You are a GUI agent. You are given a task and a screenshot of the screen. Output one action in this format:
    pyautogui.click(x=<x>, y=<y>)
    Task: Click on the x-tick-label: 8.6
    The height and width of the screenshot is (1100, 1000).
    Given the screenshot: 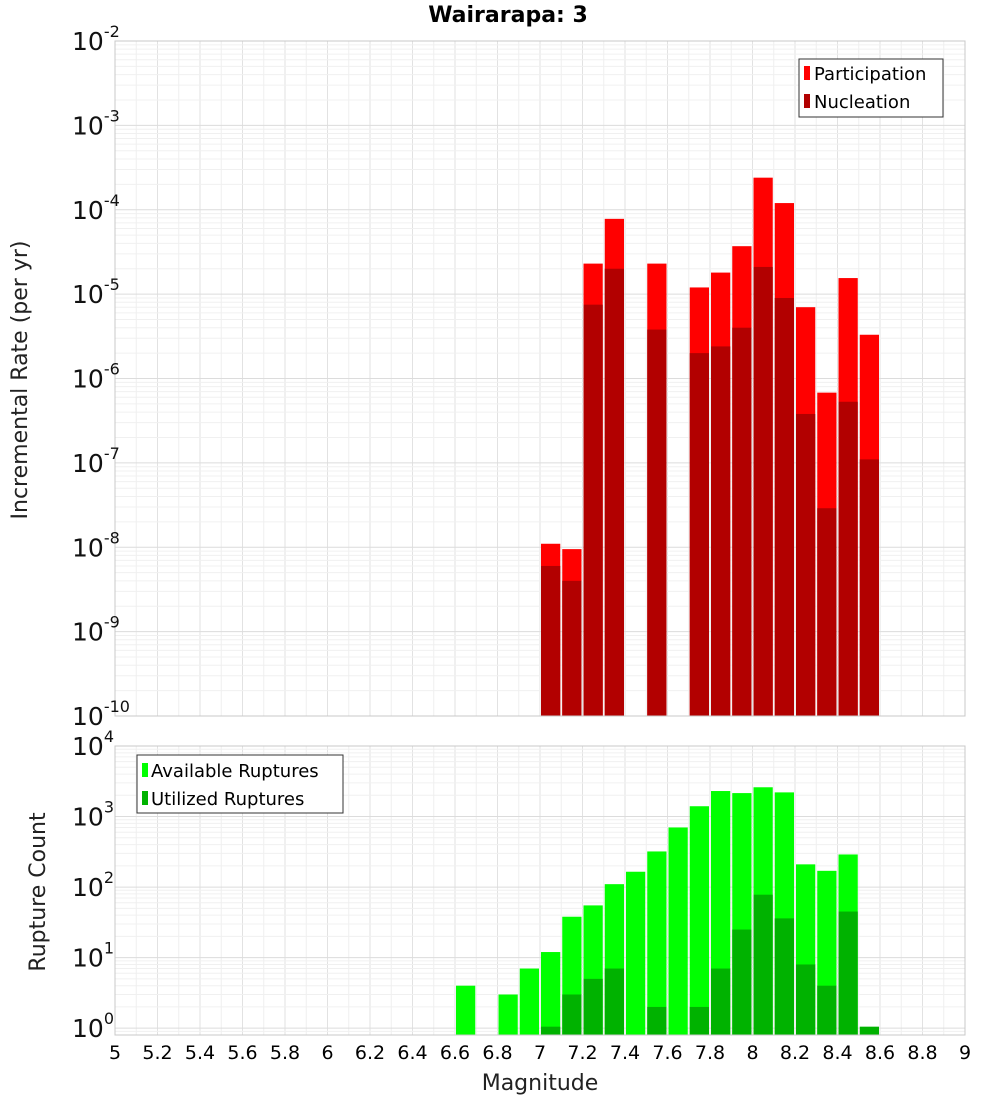 What is the action you would take?
    pyautogui.click(x=880, y=1053)
    